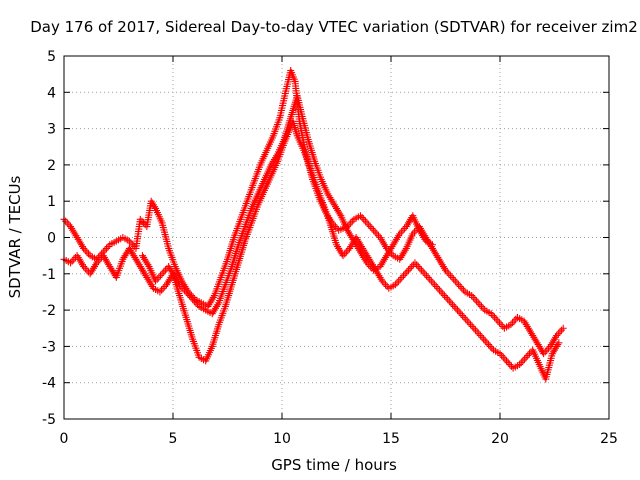 This screenshot has height=480, width=640. Describe the element at coordinates (51, 130) in the screenshot. I see `y-tick-label: 3` at that location.